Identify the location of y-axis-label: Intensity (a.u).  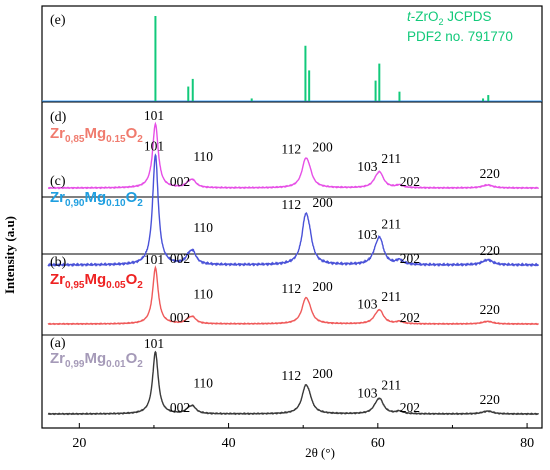
(9, 255).